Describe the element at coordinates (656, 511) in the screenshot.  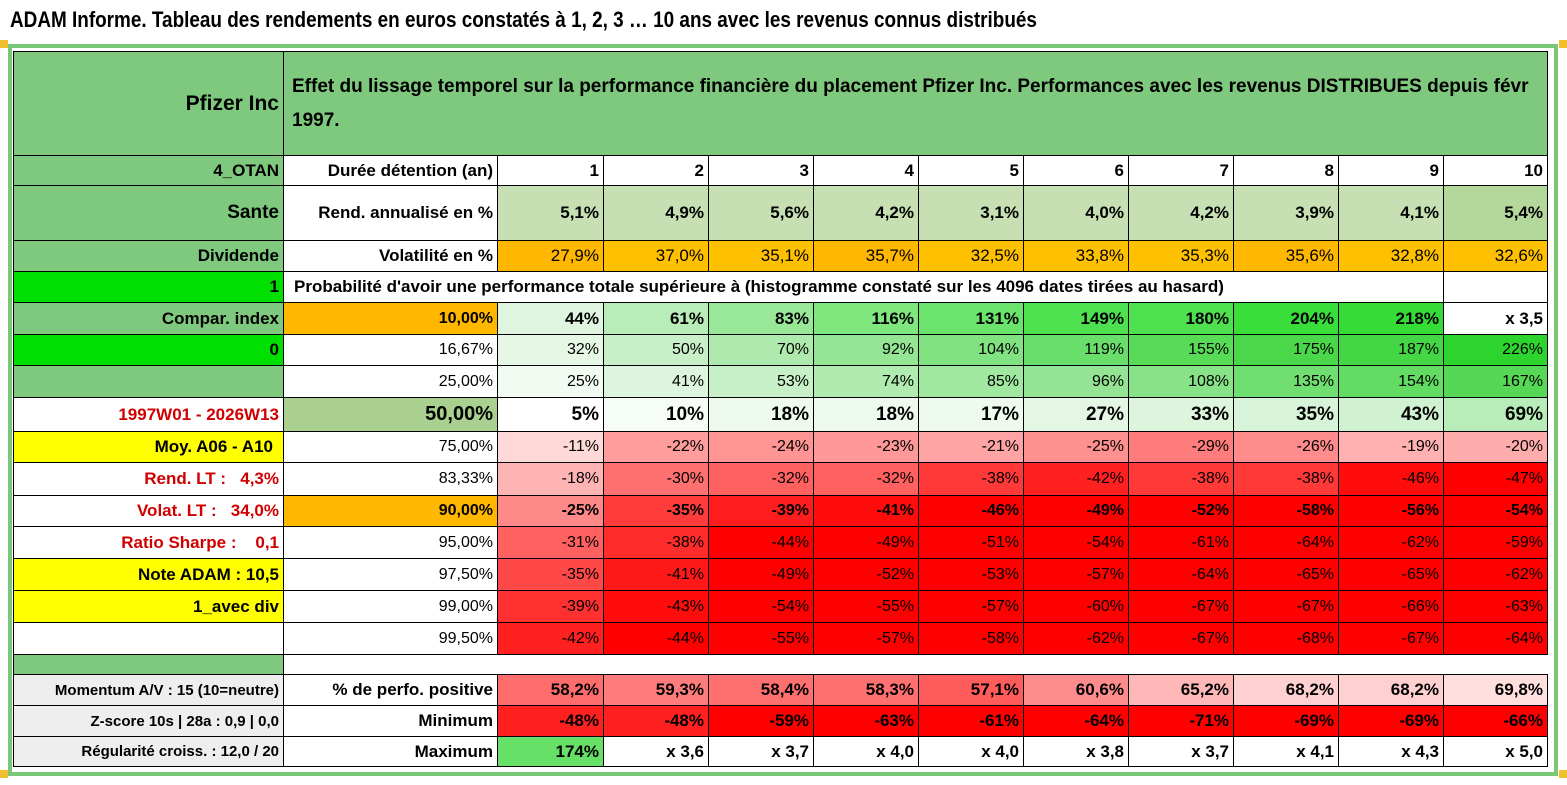
I see `quantile-cell: -35%` at that location.